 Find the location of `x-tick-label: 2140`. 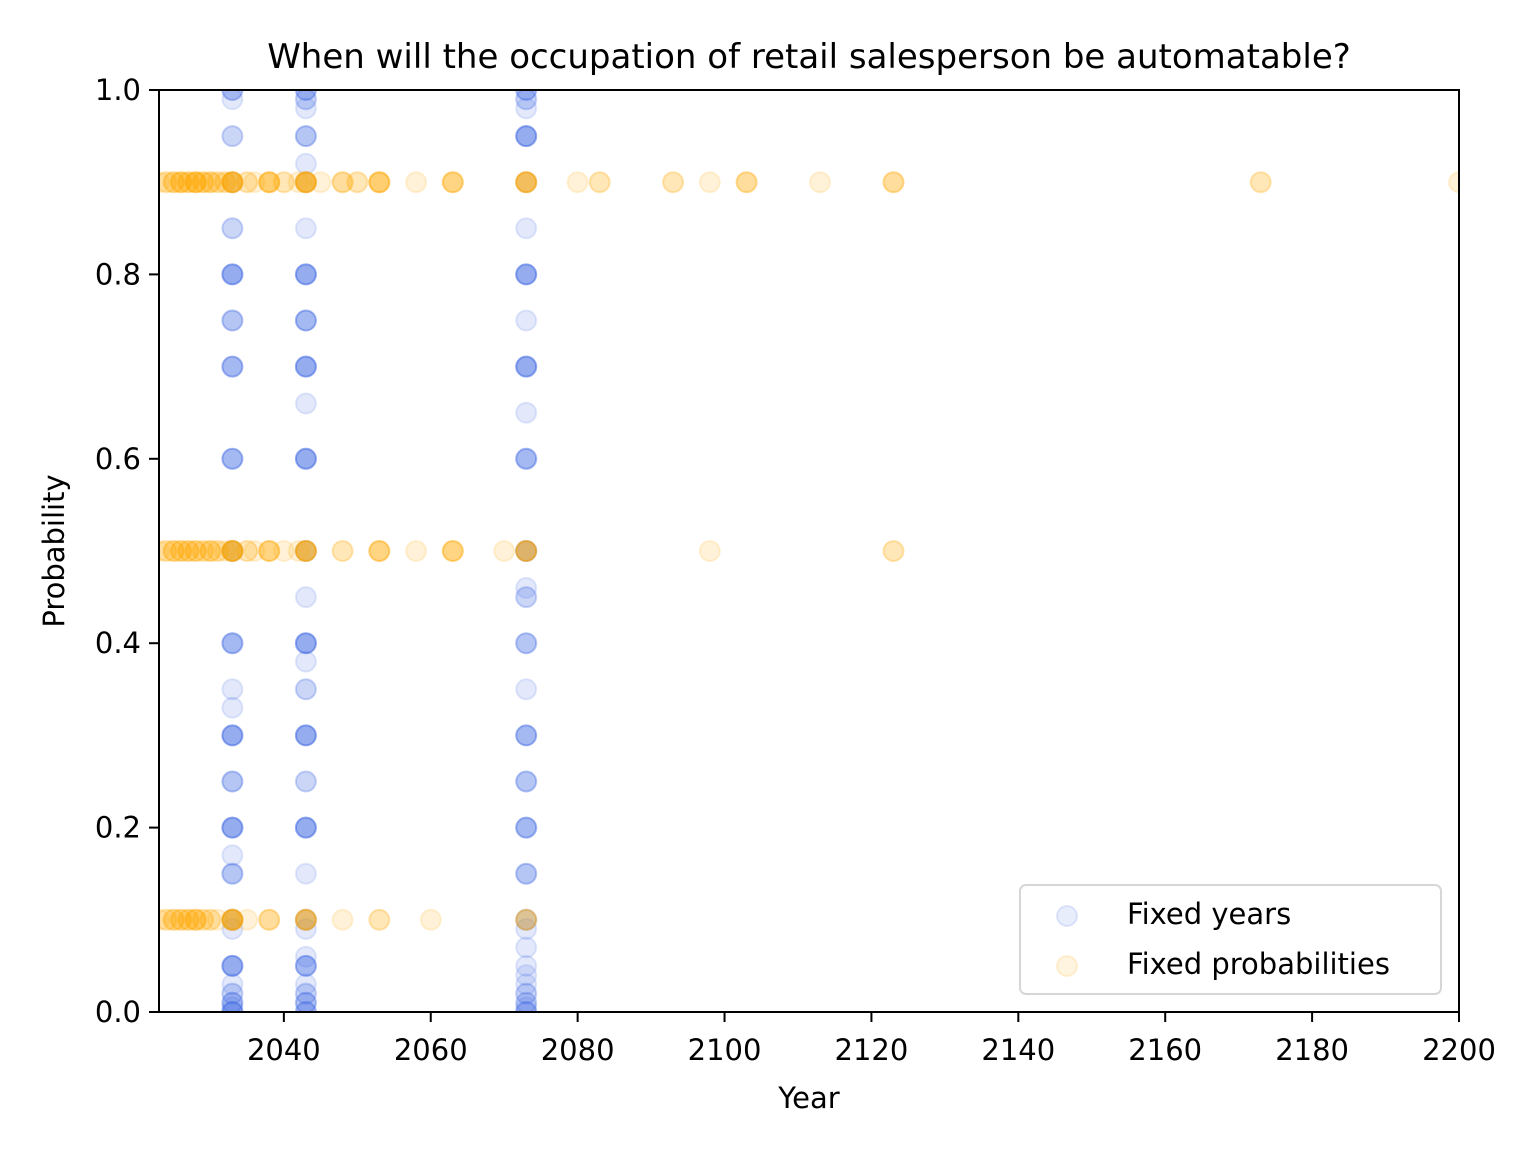

x-tick-label: 2140 is located at coordinates (1018, 1050).